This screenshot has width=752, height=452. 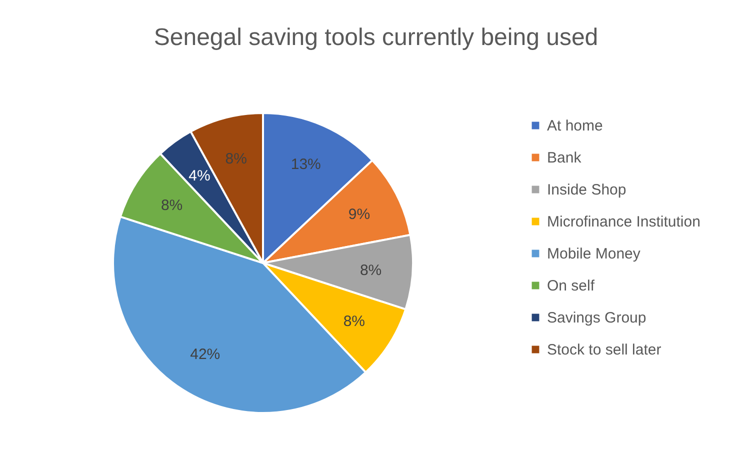 I want to click on legend-label: Inside Shop, so click(x=586, y=190).